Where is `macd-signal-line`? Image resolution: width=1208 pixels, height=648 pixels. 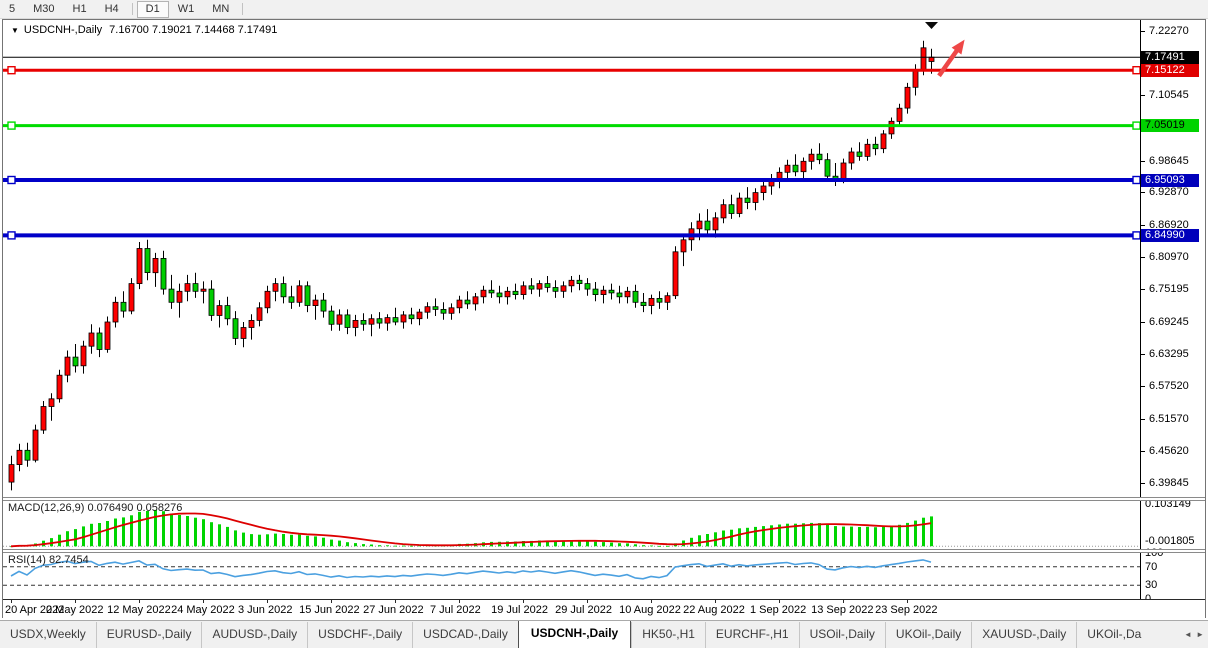
macd-signal-line is located at coordinates (471, 530).